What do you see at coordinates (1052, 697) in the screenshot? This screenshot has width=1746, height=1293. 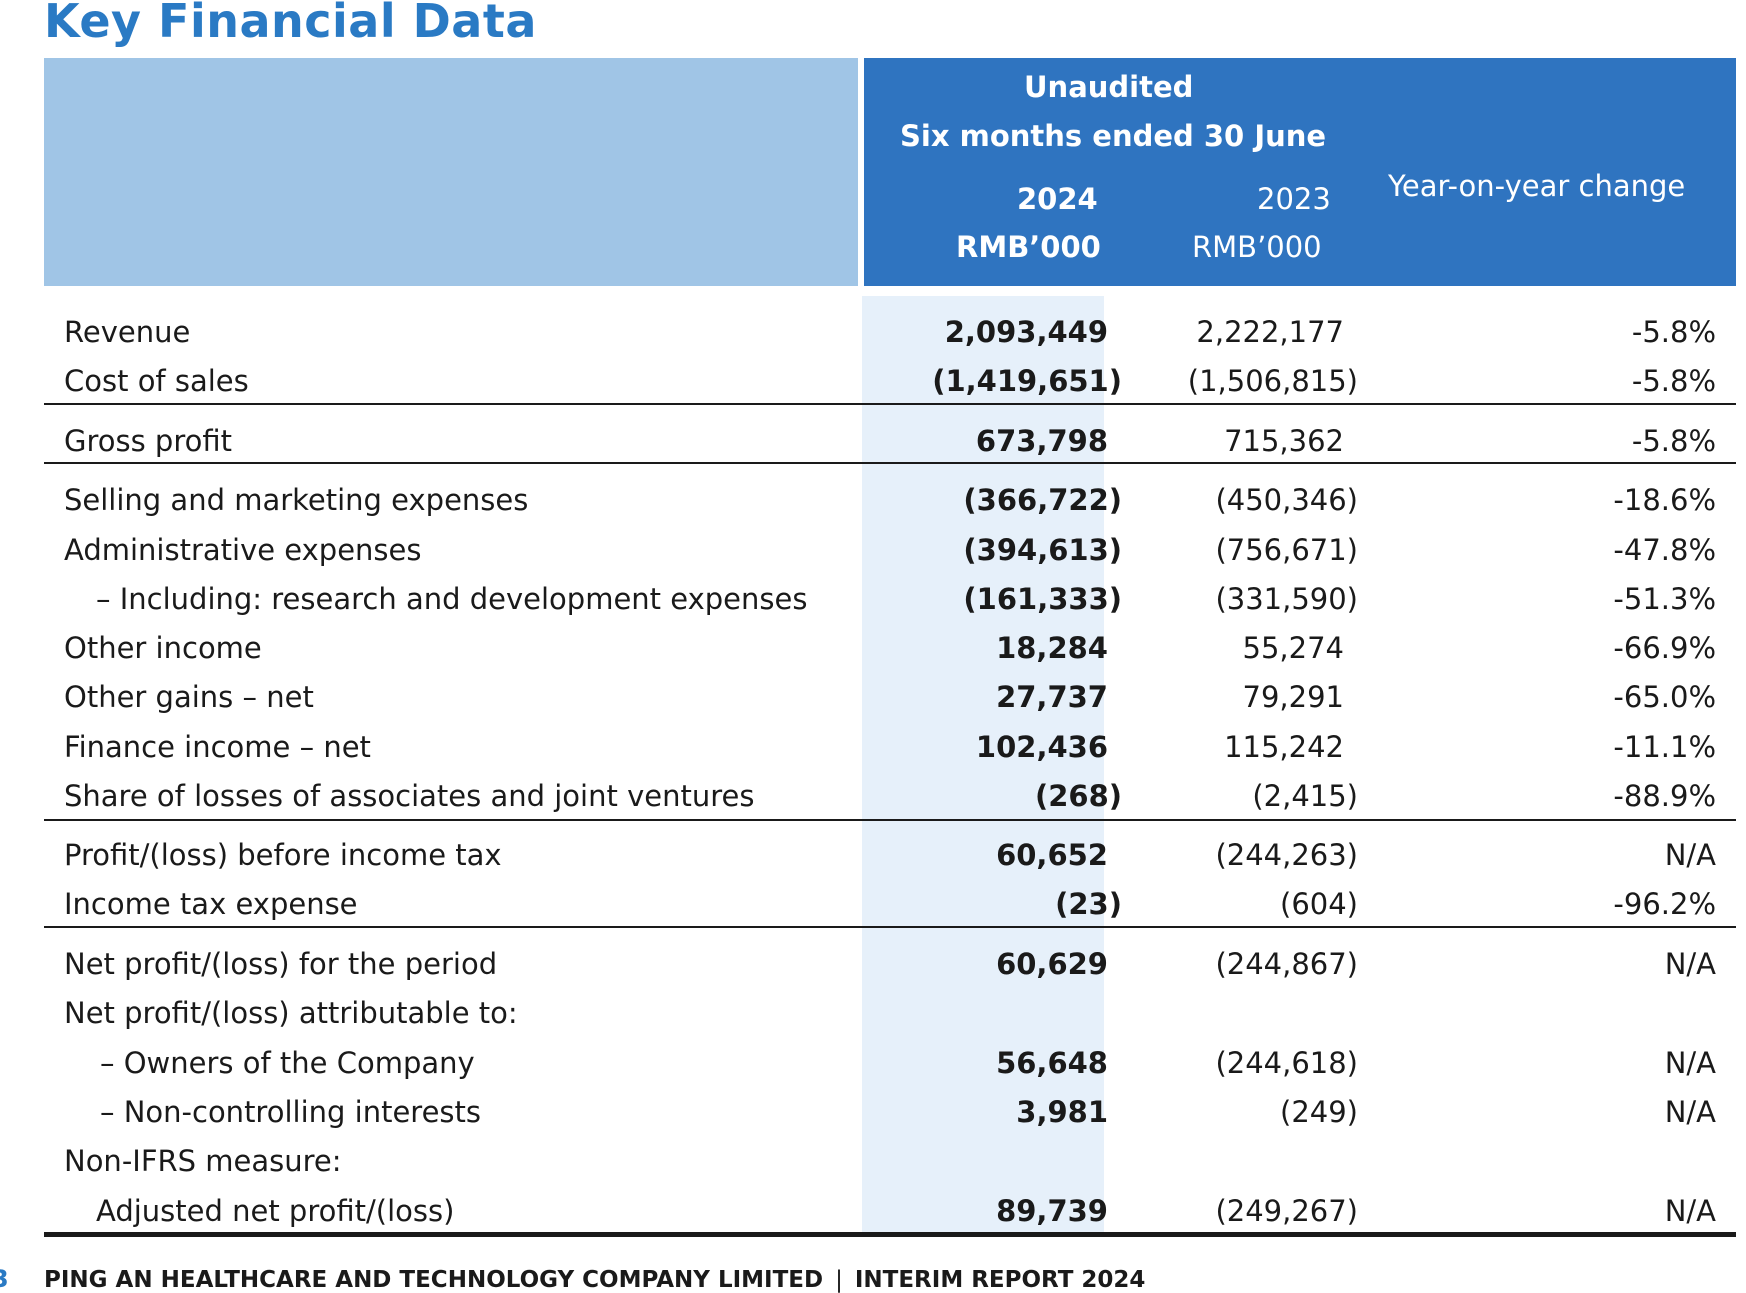 I see `value-2024: 27,737` at bounding box center [1052, 697].